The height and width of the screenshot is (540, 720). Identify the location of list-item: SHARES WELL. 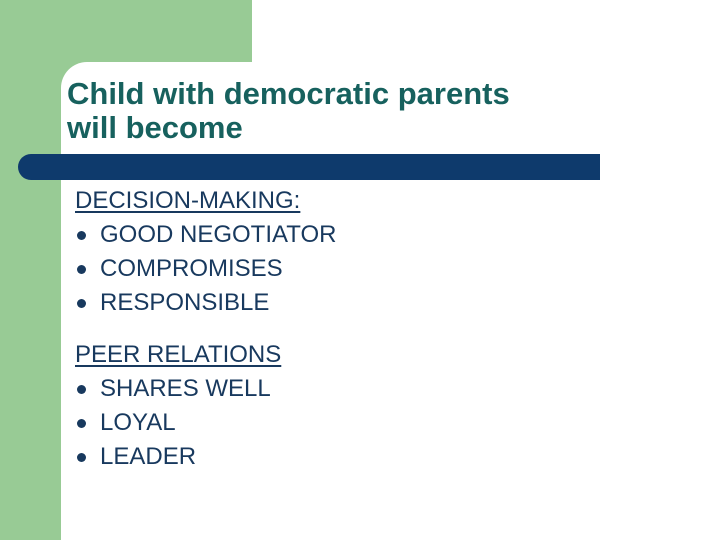
(335, 389).